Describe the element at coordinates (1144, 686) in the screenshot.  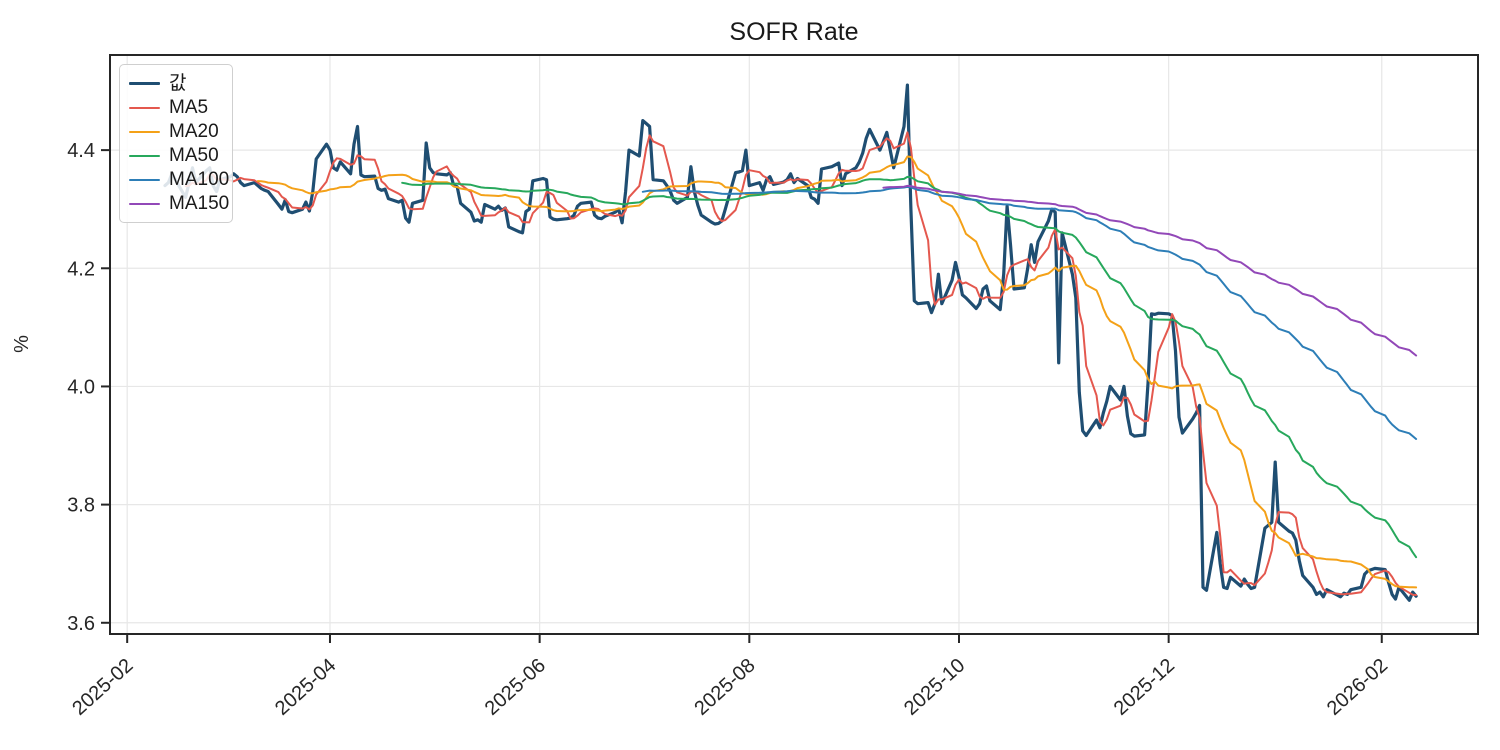
I see `x-tick-label: 2025-12` at that location.